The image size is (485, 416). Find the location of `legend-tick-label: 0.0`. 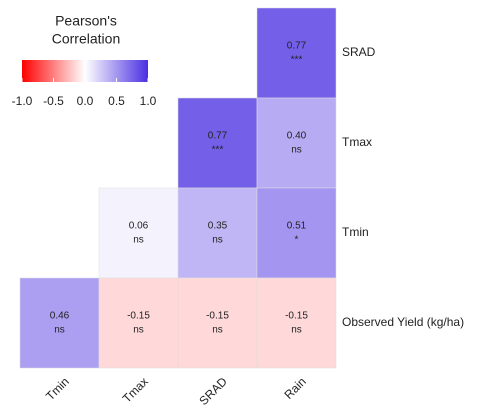

legend-tick-label: 0.0 is located at coordinates (85, 101).